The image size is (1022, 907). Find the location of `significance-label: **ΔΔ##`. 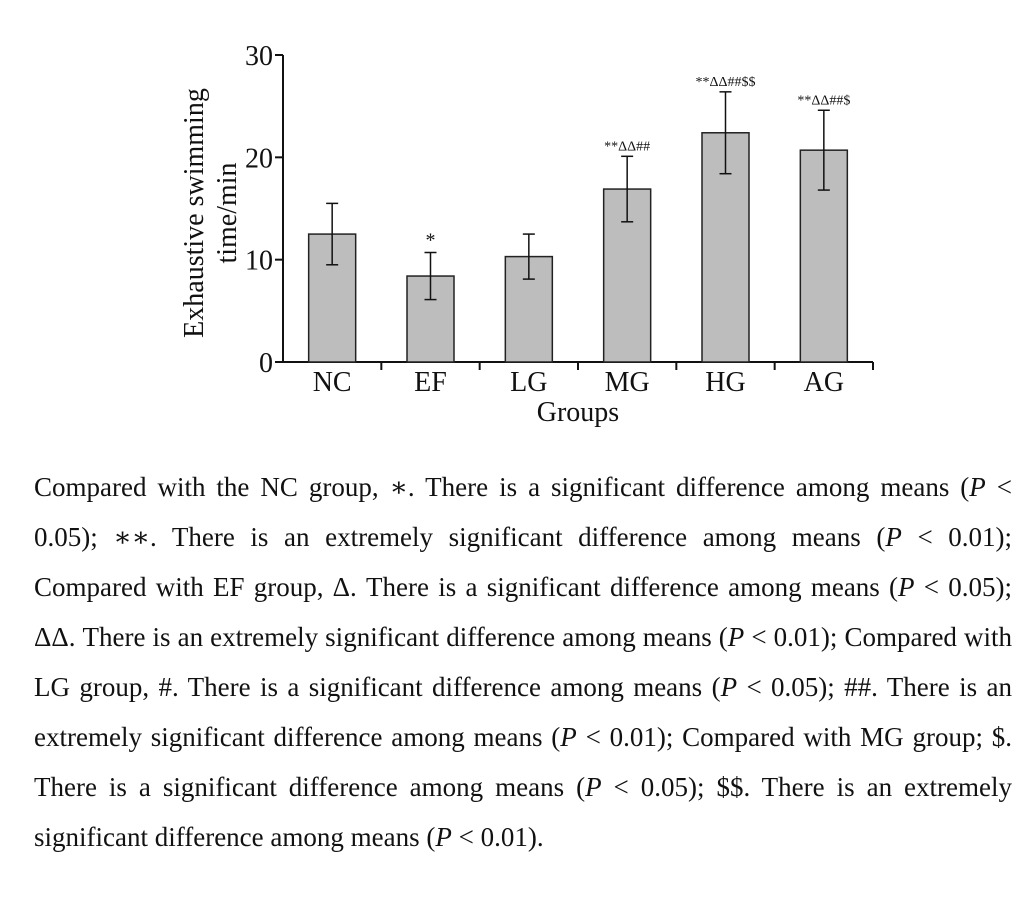

significance-label: **ΔΔ## is located at coordinates (627, 146).